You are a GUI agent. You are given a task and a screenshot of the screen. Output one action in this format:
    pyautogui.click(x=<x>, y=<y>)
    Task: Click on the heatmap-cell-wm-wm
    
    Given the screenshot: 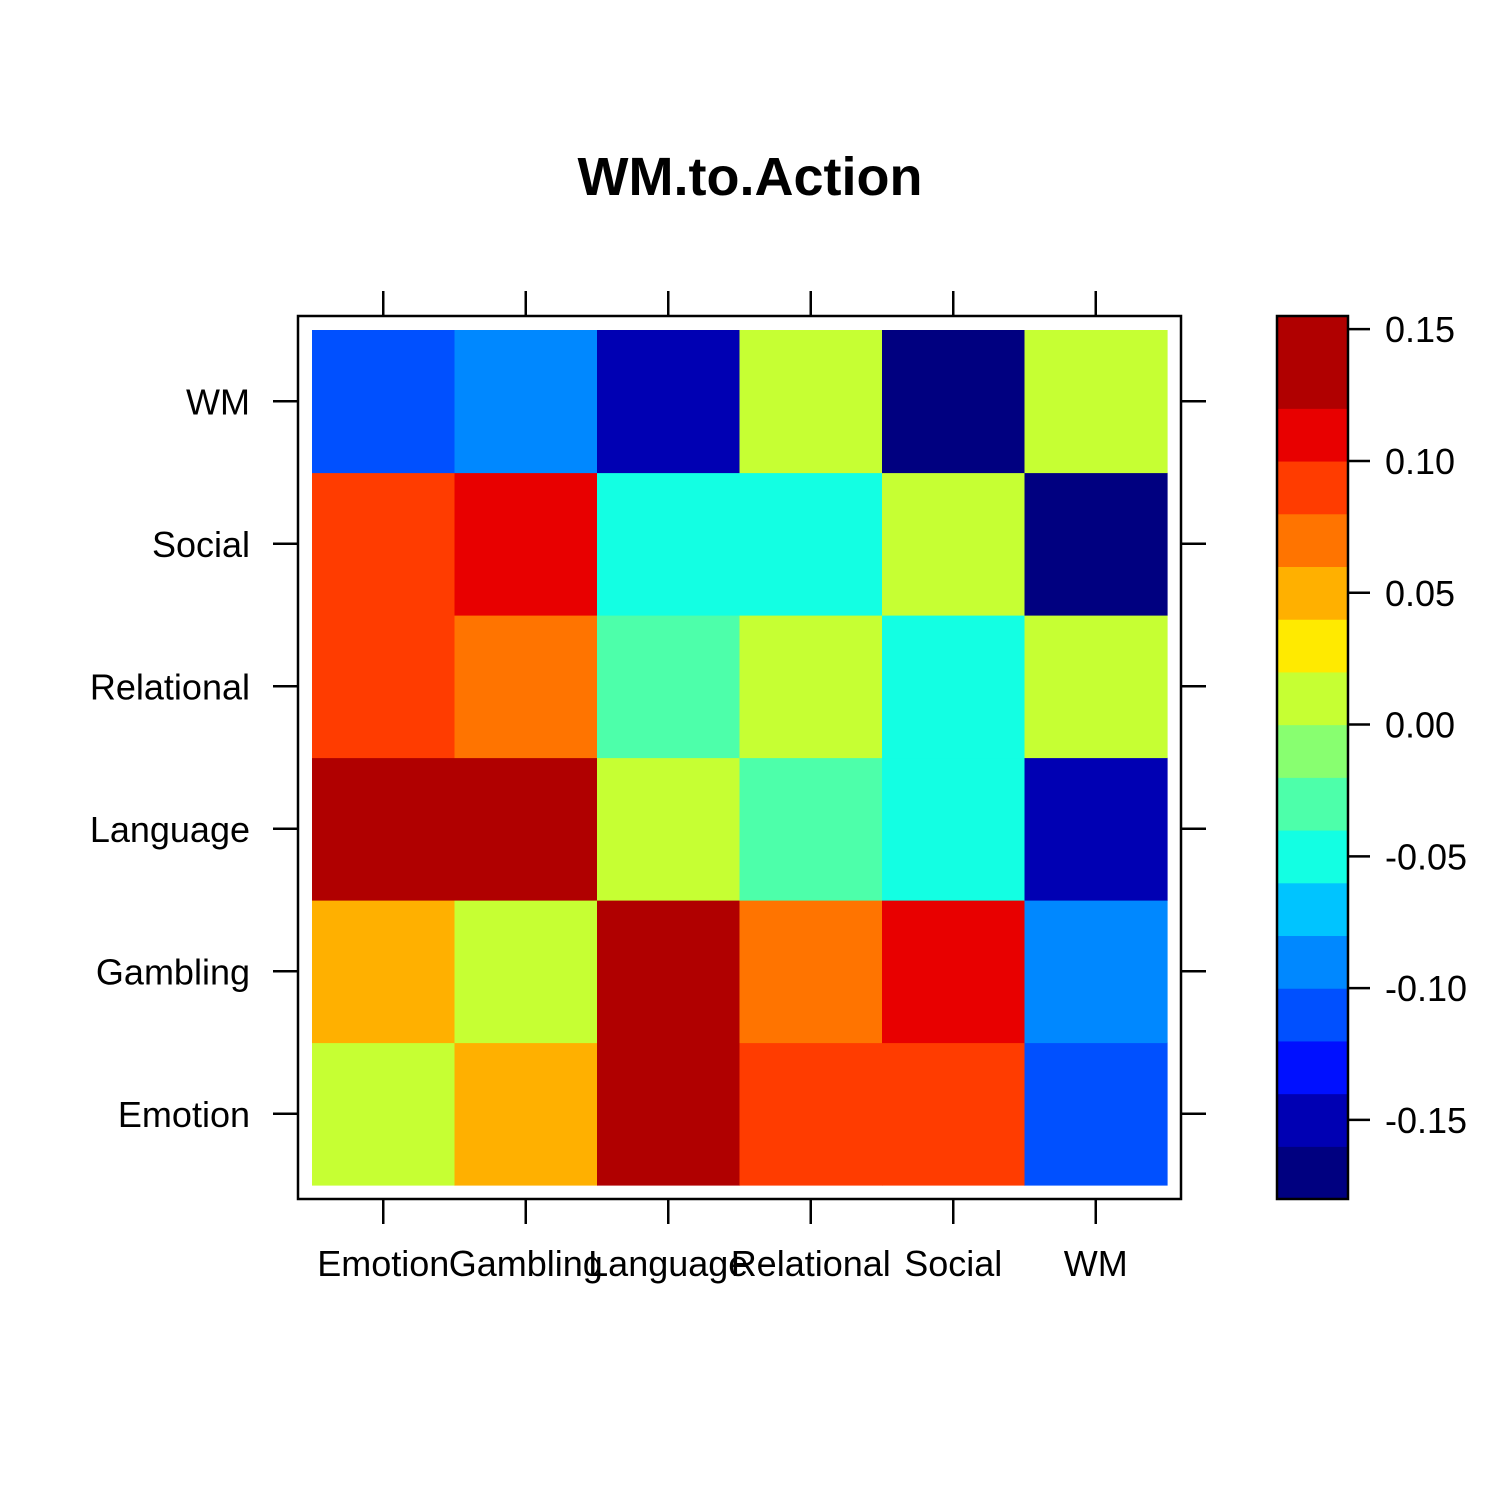 What is the action you would take?
    pyautogui.click(x=1096, y=402)
    